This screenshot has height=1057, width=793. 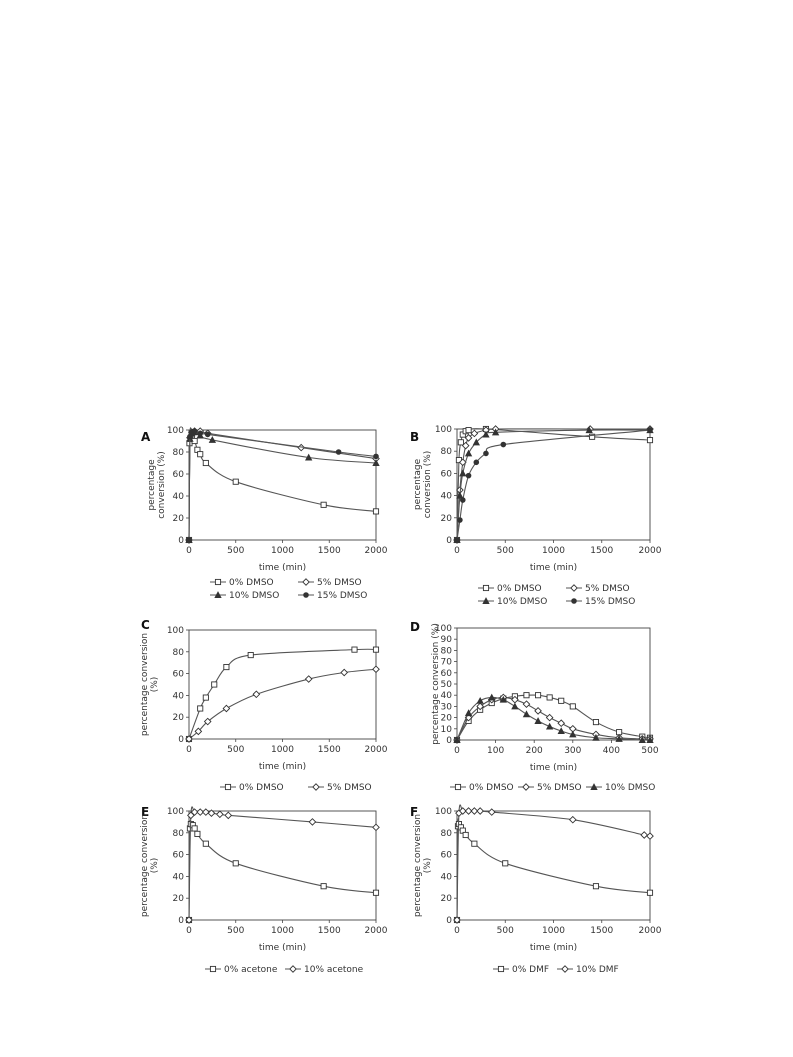 I want to click on legend-label-b-3: 15% DMSO, so click(x=610, y=602).